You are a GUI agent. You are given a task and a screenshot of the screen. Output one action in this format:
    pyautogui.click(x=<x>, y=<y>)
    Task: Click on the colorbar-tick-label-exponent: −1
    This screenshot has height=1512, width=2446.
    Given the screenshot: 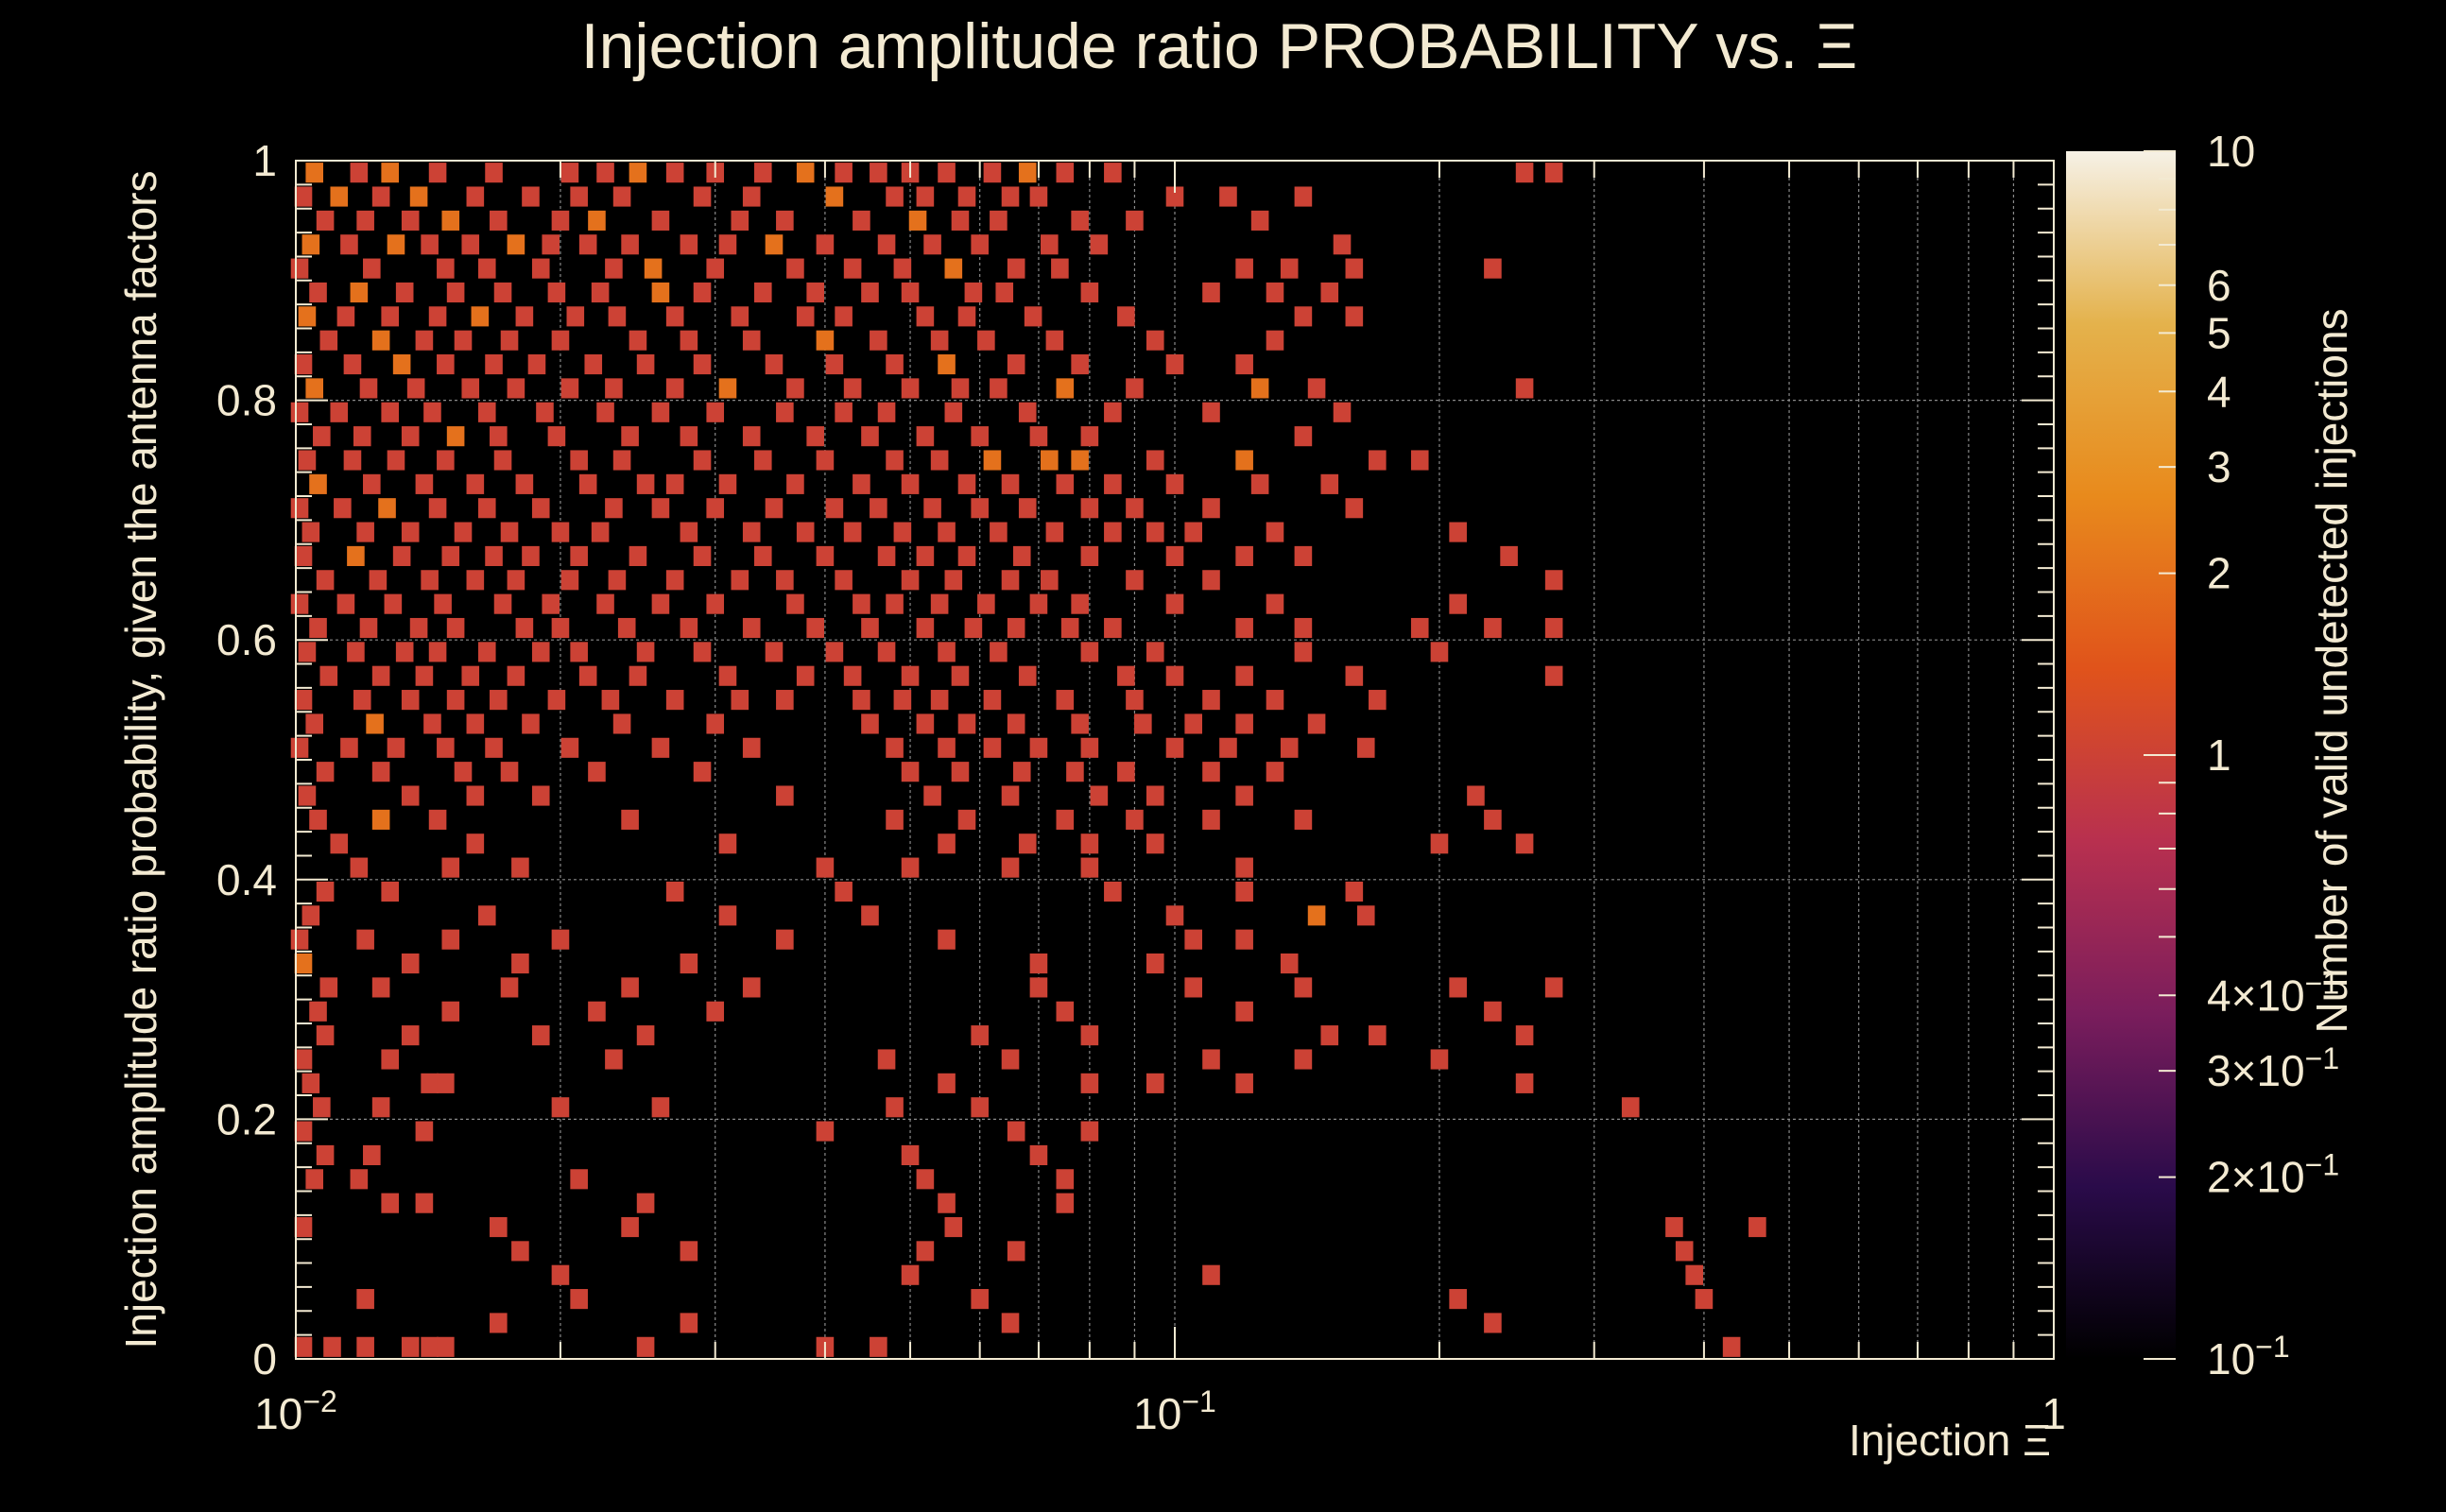 What is the action you would take?
    pyautogui.click(x=2322, y=1058)
    